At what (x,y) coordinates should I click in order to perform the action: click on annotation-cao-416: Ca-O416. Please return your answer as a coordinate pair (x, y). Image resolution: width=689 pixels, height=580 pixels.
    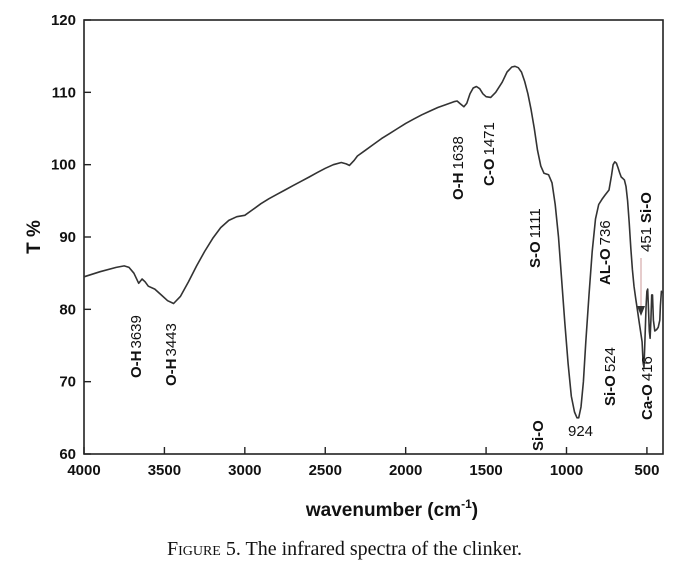
    Looking at the image, I should click on (647, 388).